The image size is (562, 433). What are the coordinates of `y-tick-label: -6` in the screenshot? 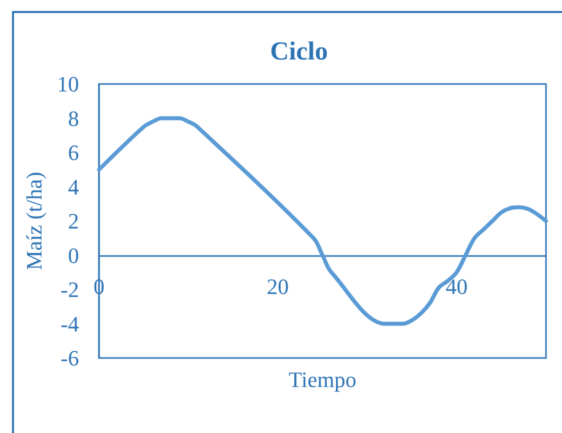 It's located at (69, 358).